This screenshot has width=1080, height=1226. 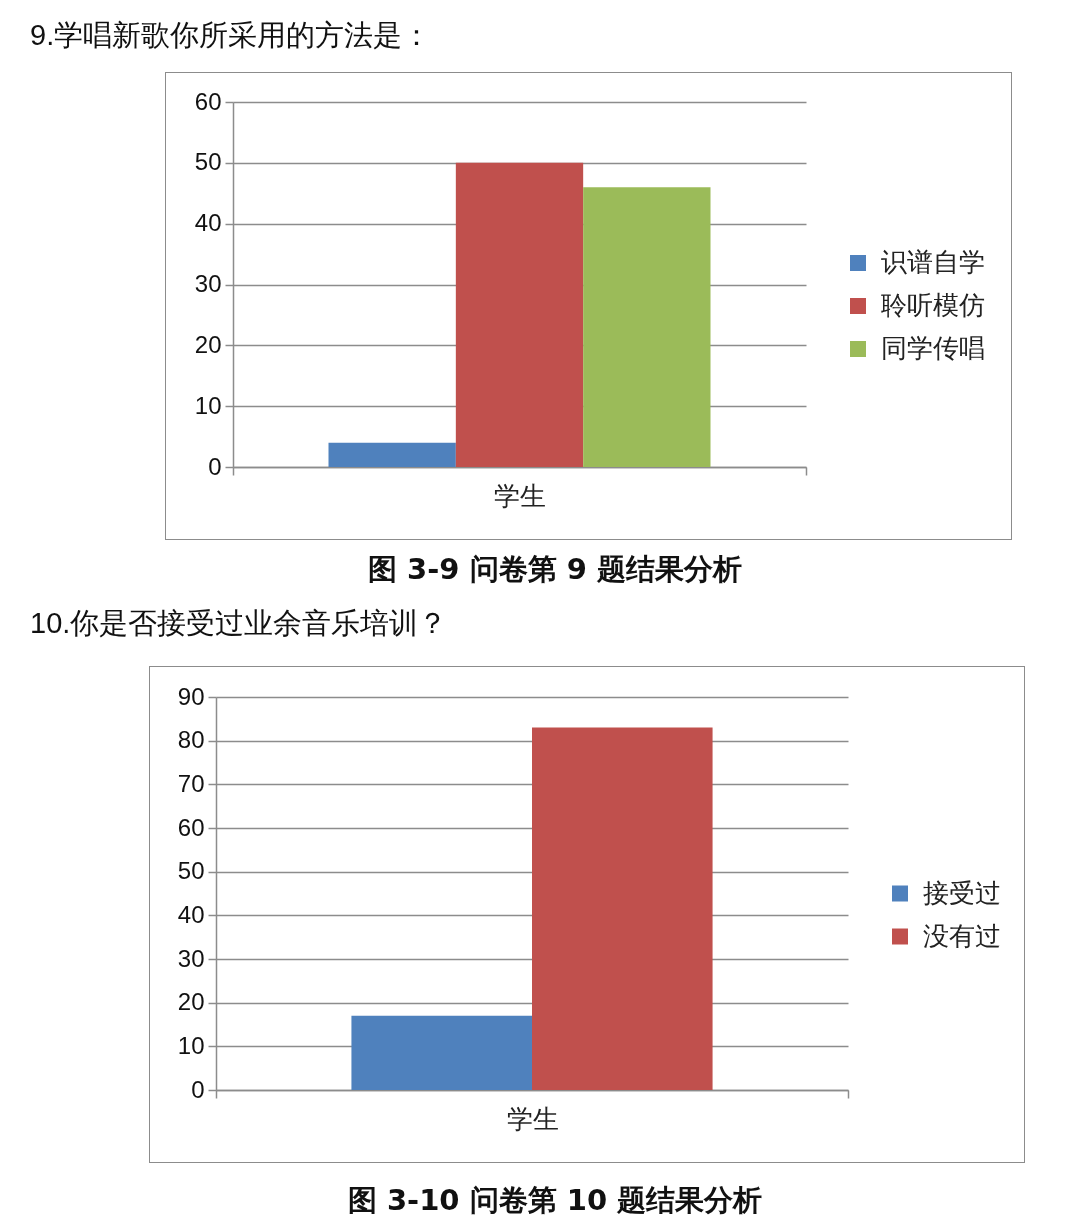 What do you see at coordinates (933, 305) in the screenshot?
I see `legend-label: 聆听模仿` at bounding box center [933, 305].